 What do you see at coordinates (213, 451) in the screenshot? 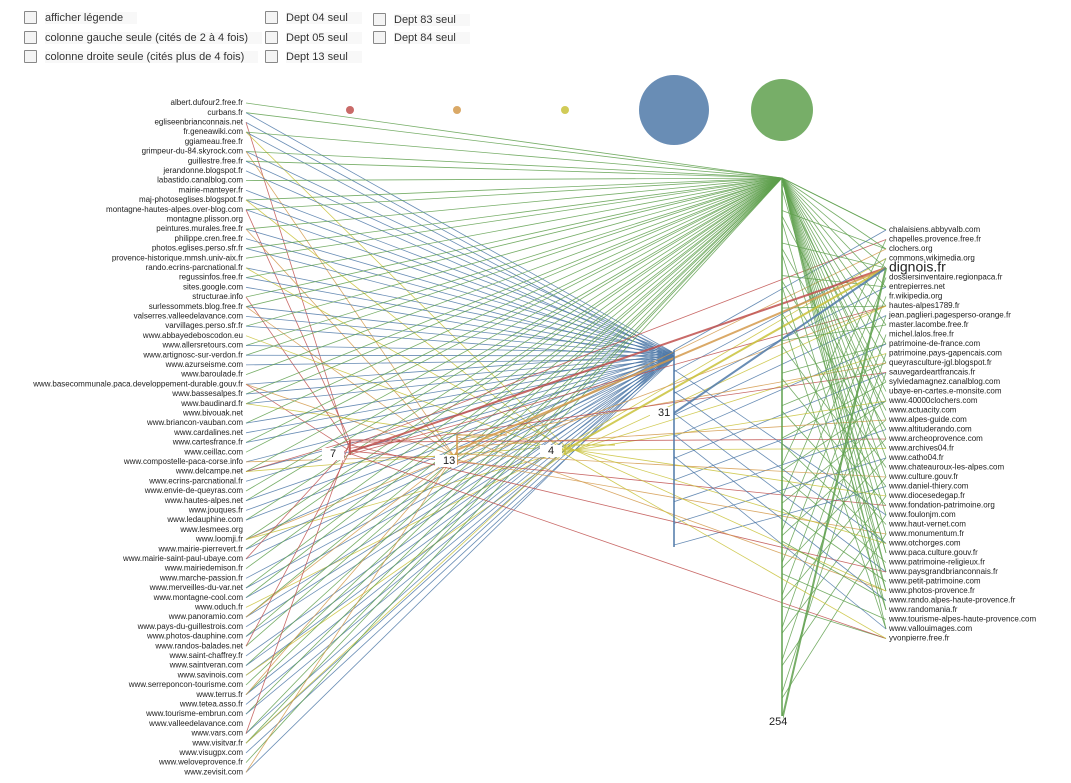
I see `left-site: www.ceillac.com` at bounding box center [213, 451].